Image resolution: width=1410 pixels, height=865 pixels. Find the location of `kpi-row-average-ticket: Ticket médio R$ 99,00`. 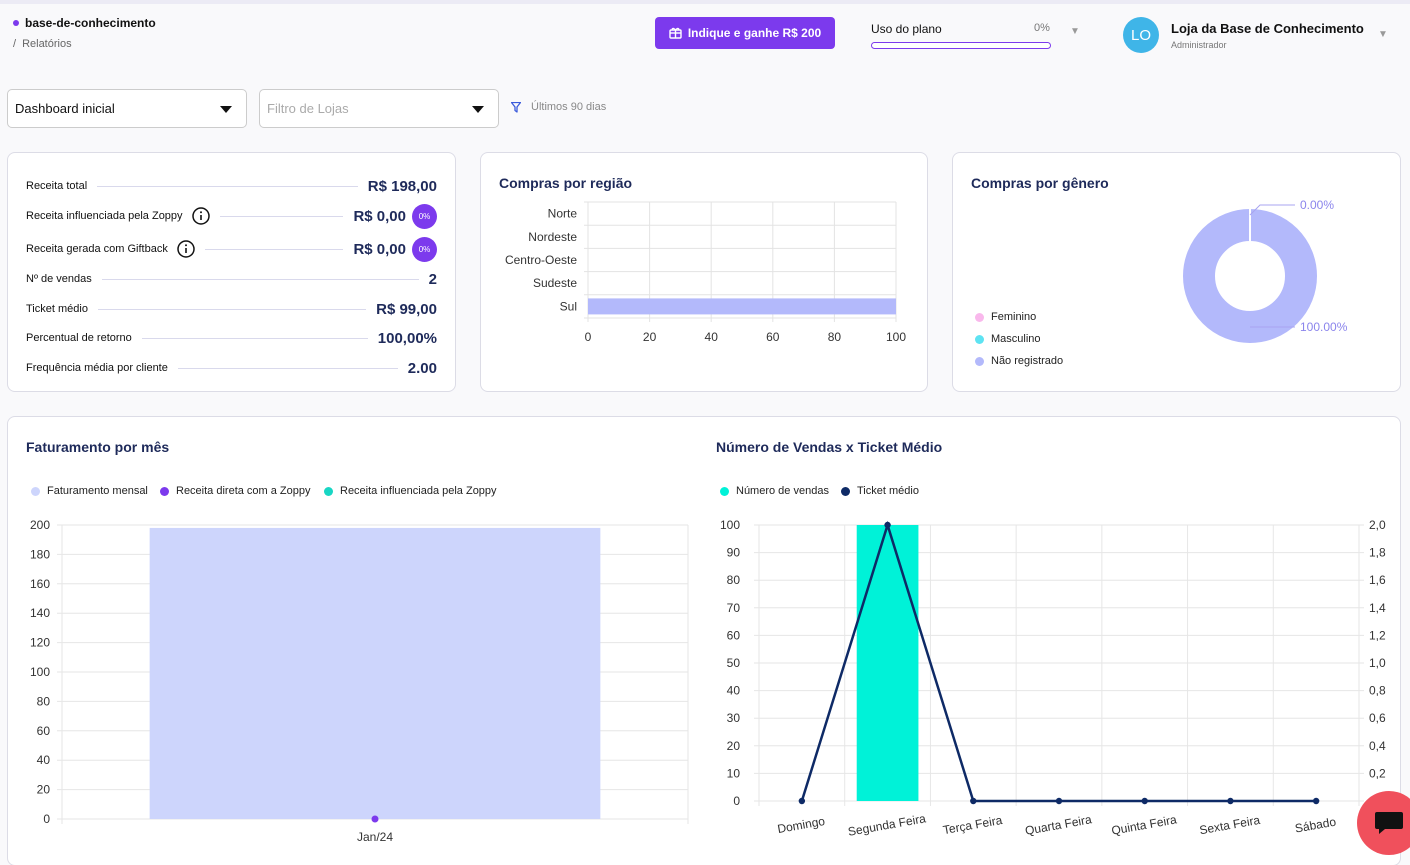

kpi-row-average-ticket: Ticket médio R$ 99,00 is located at coordinates (231, 309).